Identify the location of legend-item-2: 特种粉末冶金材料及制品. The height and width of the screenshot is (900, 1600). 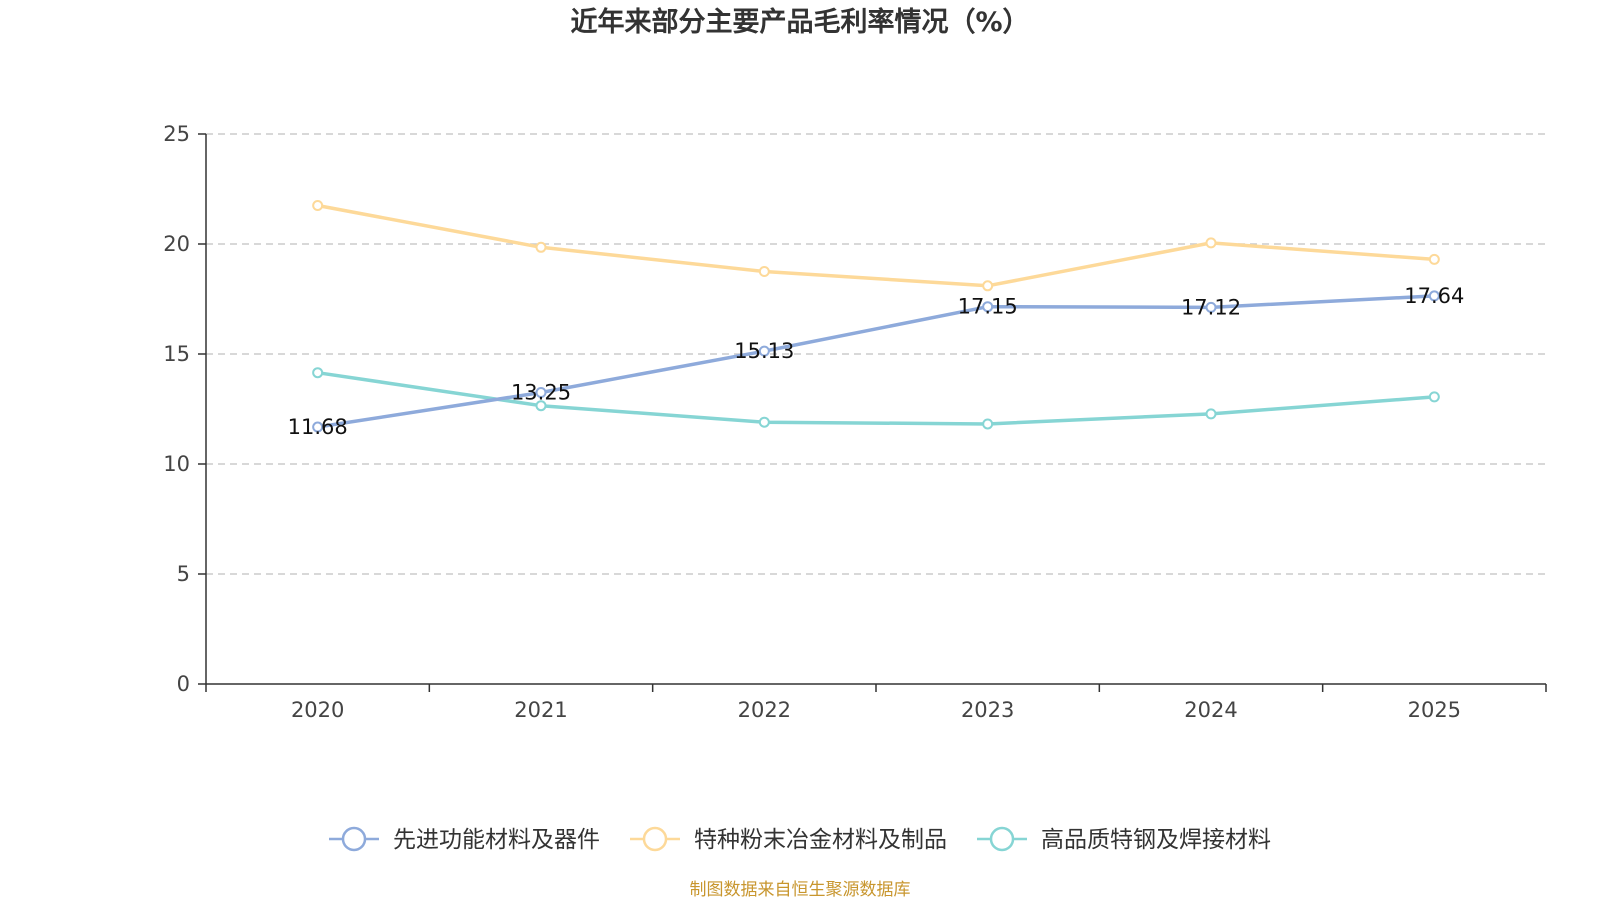
(788, 839).